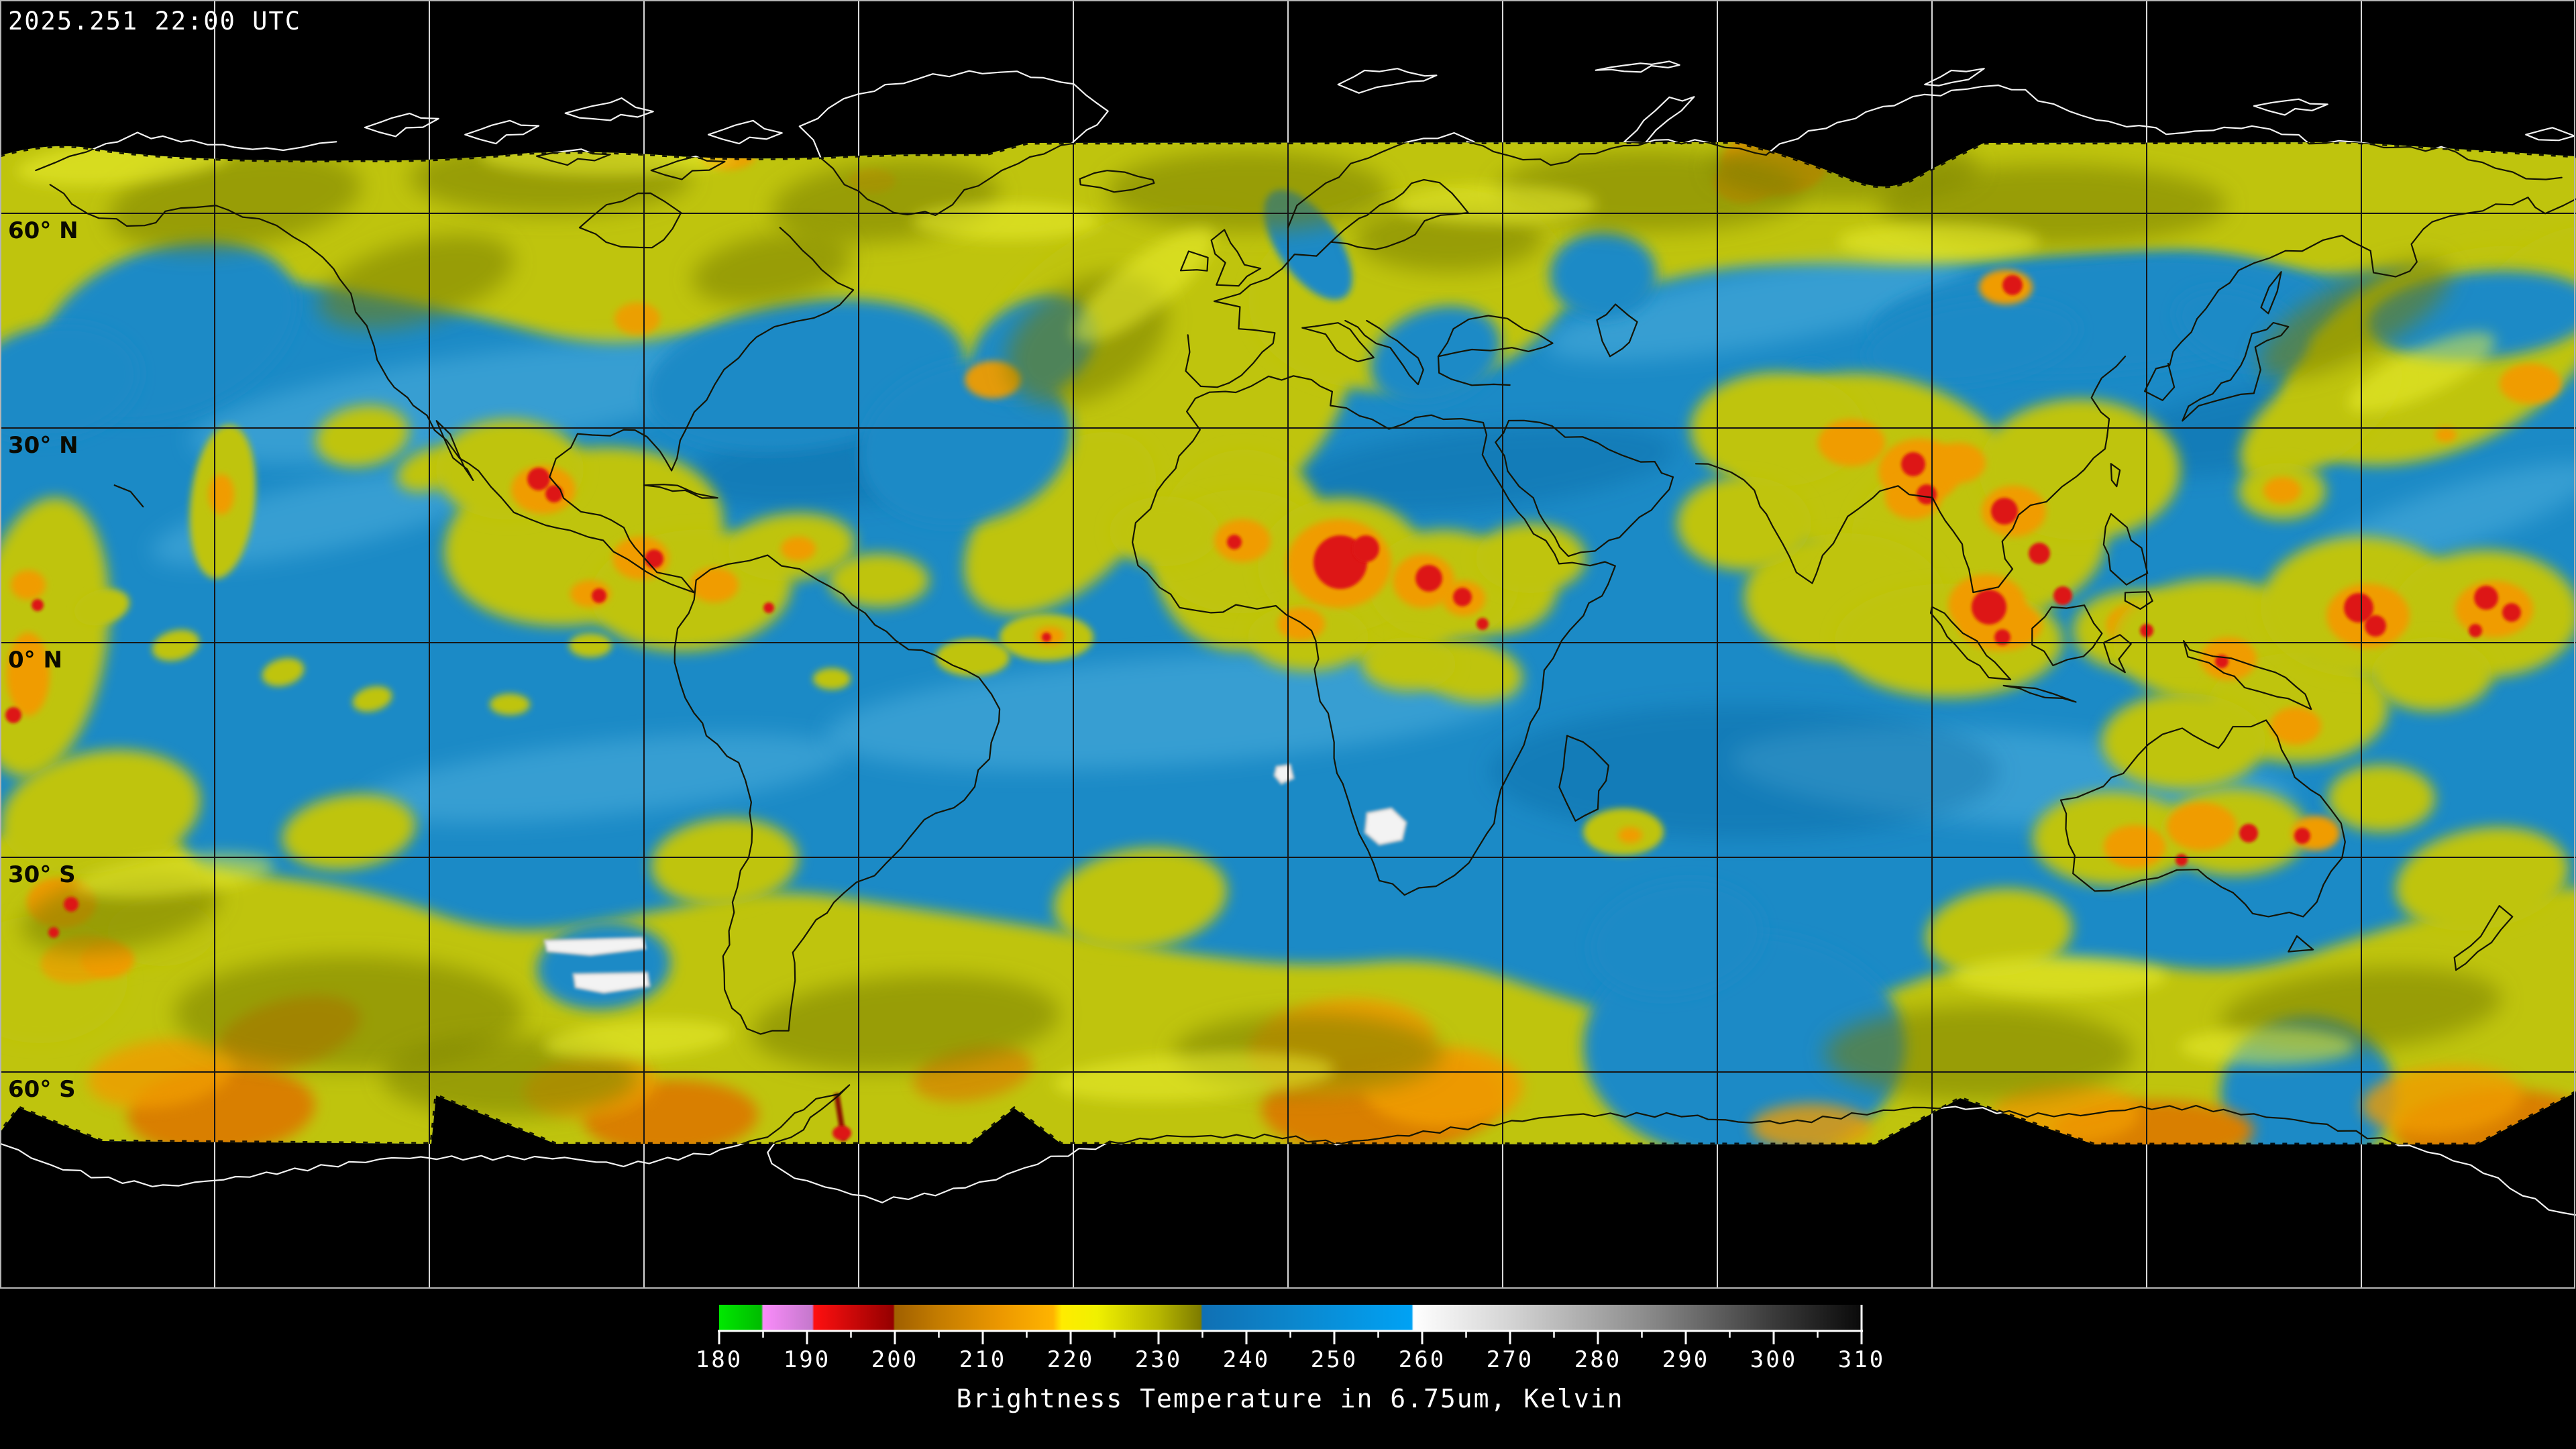  I want to click on colorbar-tick-label: 290, so click(1685, 1359).